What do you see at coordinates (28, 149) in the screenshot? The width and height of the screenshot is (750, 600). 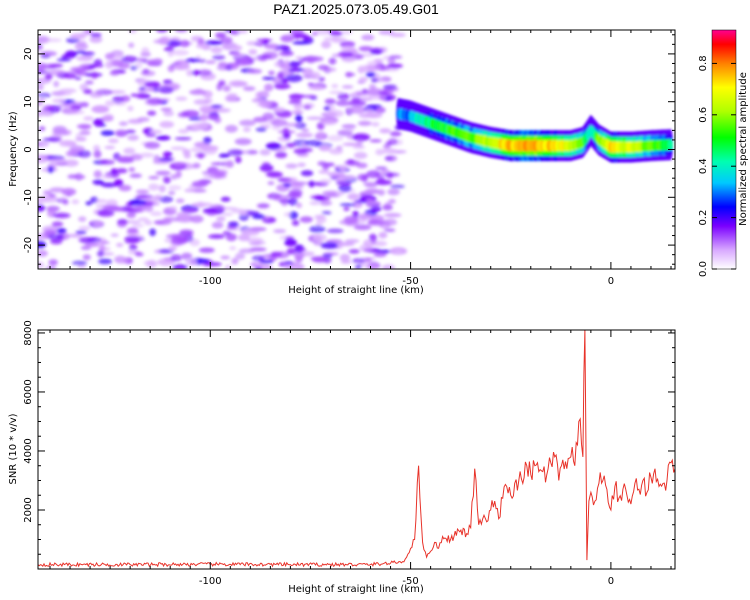 I see `y-tick-label: 0` at bounding box center [28, 149].